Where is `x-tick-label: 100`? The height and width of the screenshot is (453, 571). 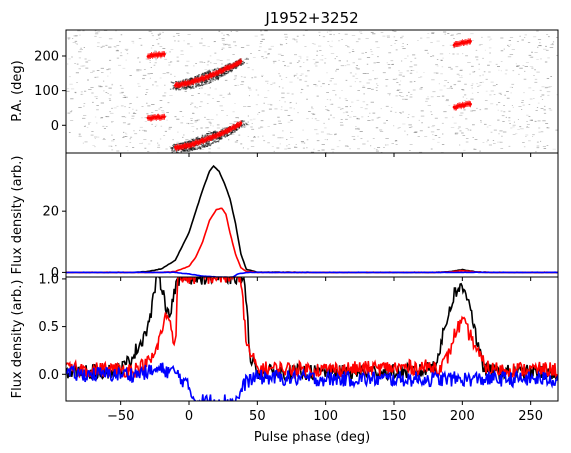 x-tick-label: 100 is located at coordinates (325, 416).